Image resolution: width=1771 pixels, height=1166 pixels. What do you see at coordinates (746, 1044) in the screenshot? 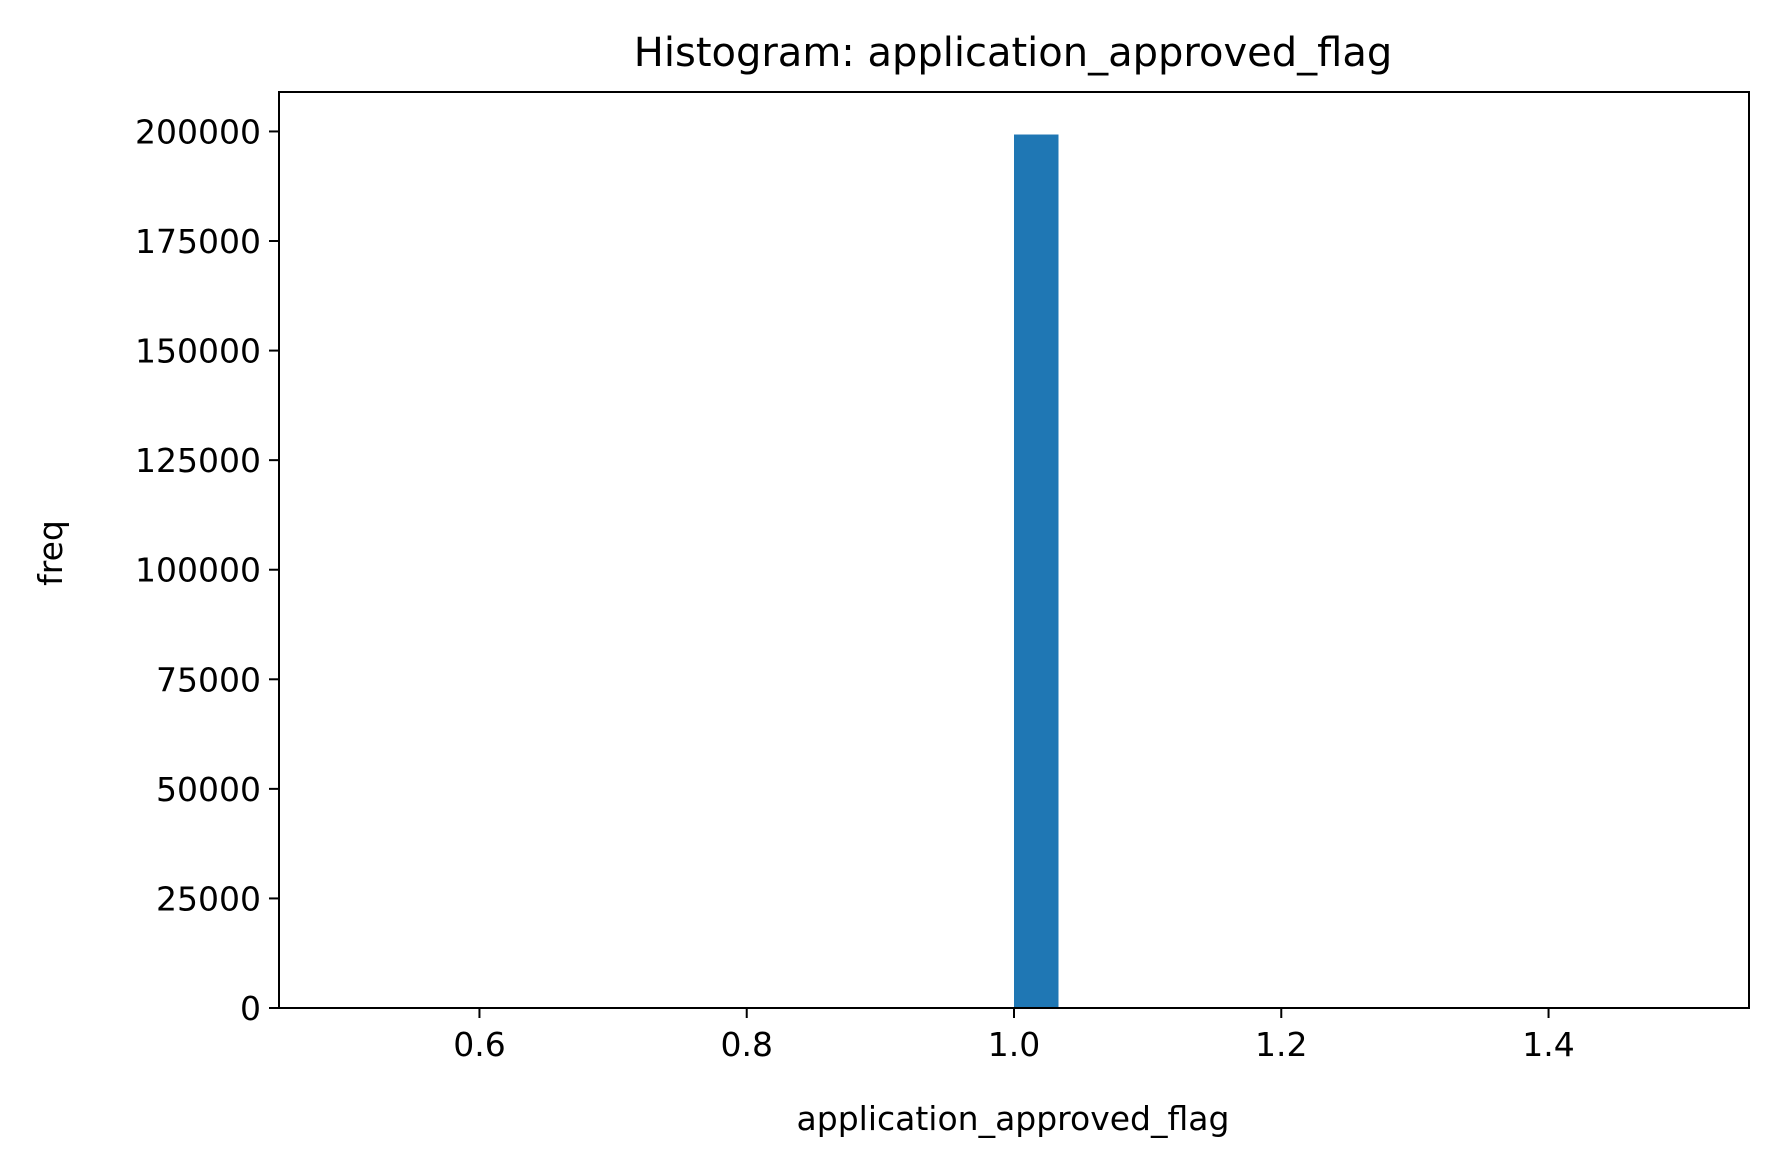
I see `x-tick-label-1: 0.8` at bounding box center [746, 1044].